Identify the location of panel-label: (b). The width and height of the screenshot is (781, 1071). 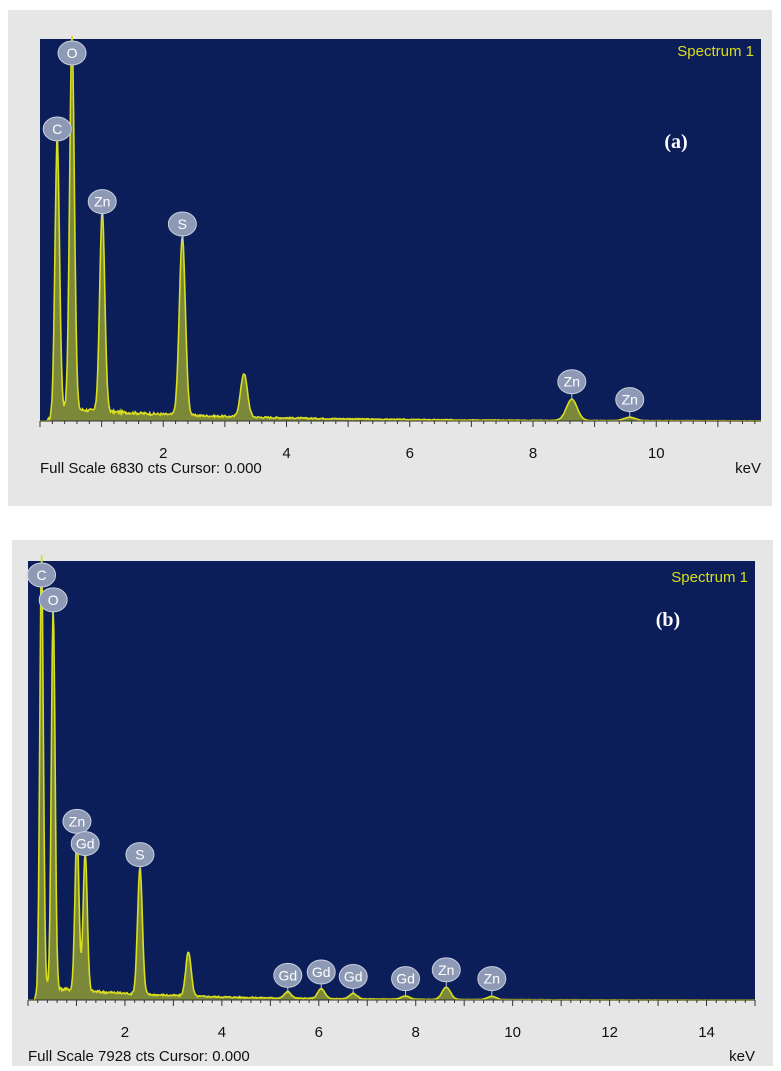
(668, 620).